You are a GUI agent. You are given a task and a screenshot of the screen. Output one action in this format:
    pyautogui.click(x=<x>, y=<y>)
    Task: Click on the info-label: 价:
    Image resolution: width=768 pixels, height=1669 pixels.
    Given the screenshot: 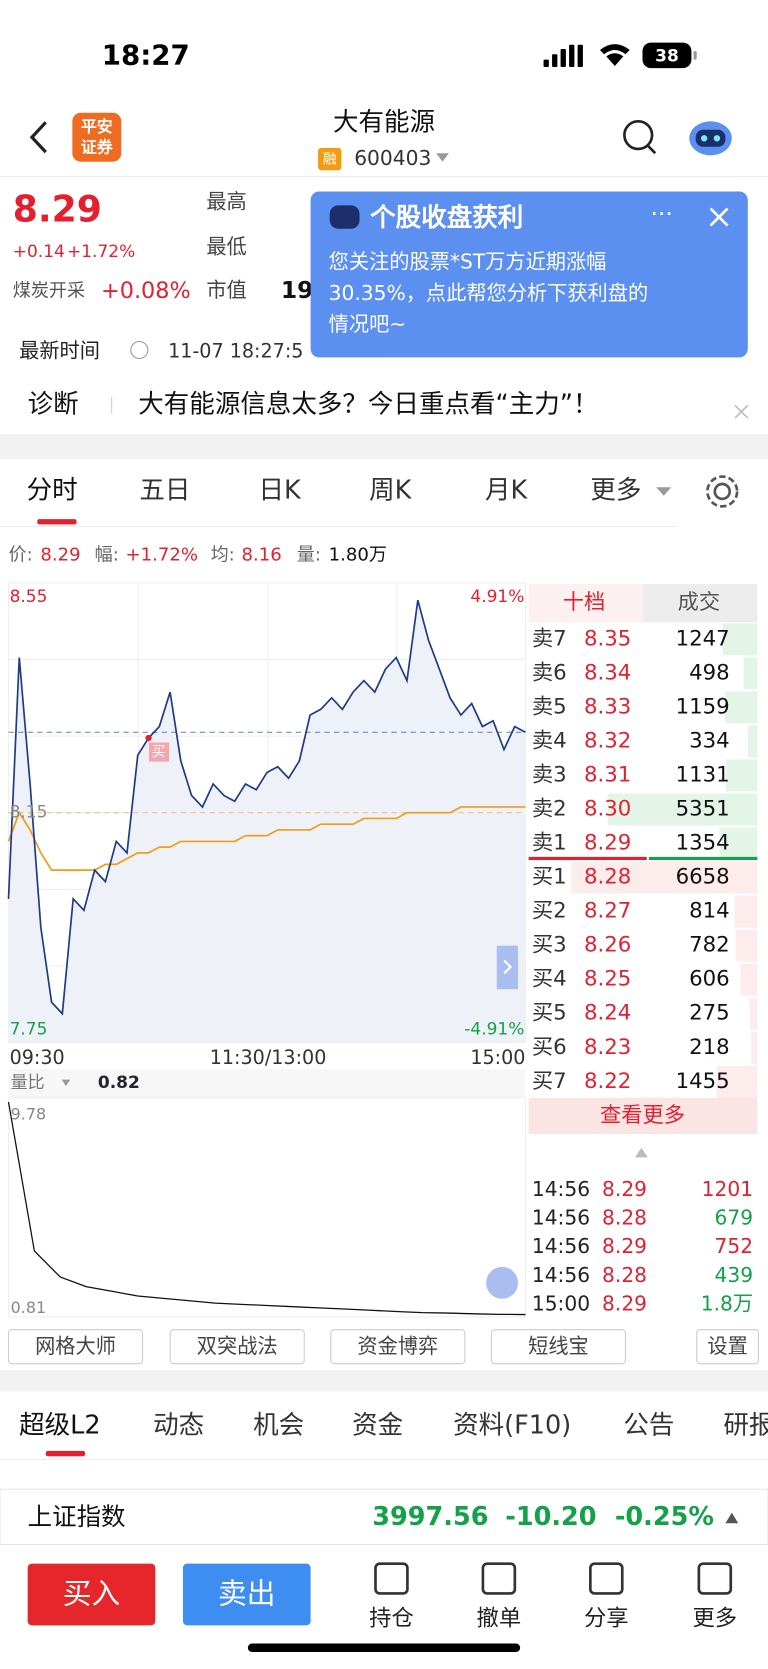 What is the action you would take?
    pyautogui.click(x=21, y=554)
    